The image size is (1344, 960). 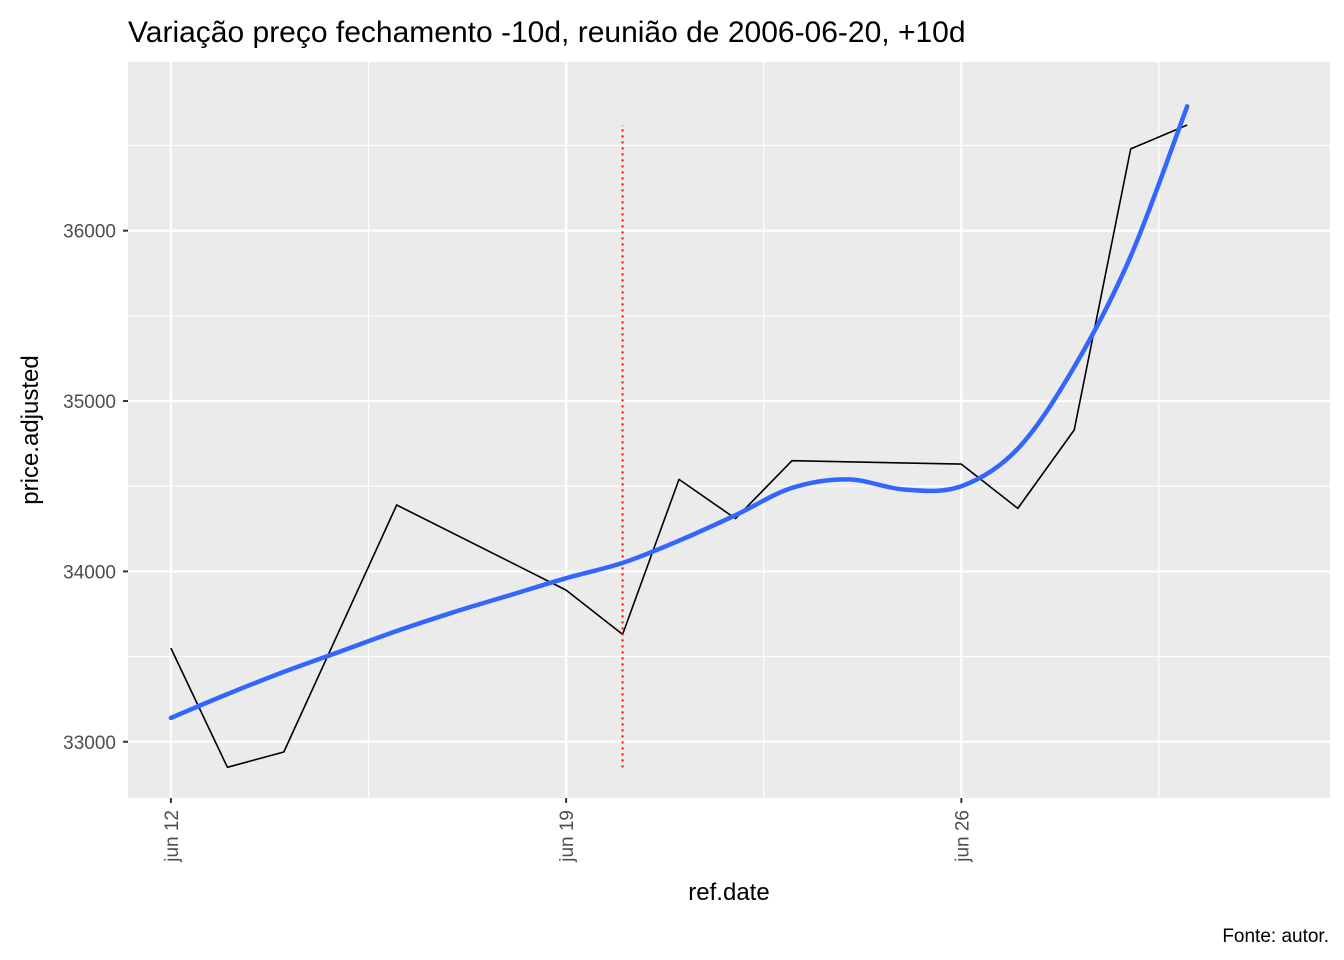 What do you see at coordinates (172, 836) in the screenshot?
I see `x-tick-label: jun 12` at bounding box center [172, 836].